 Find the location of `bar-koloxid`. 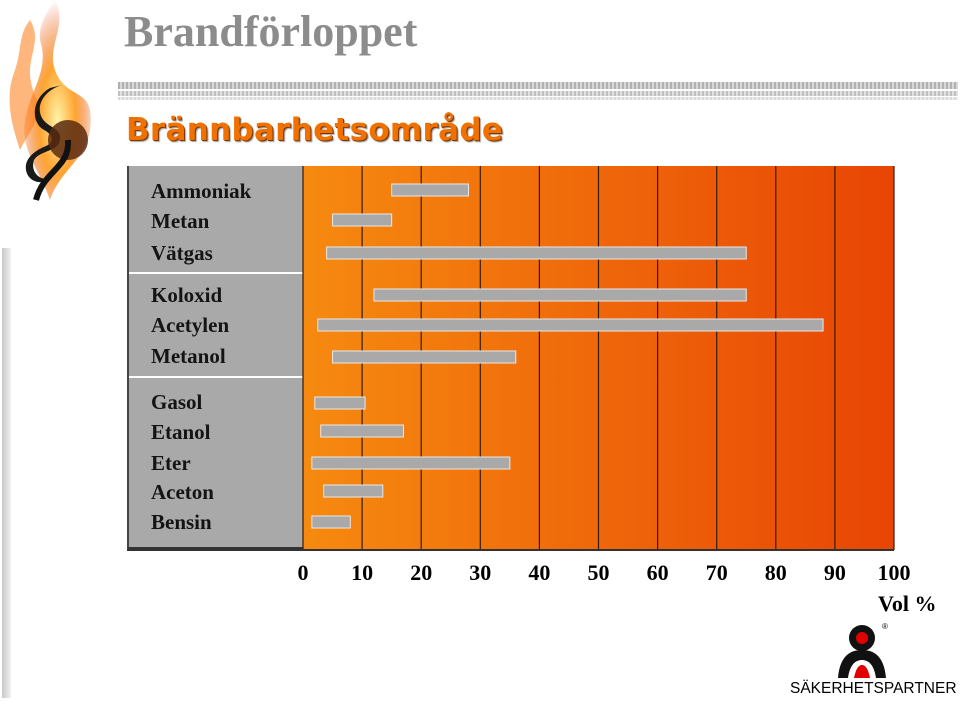

bar-koloxid is located at coordinates (560, 295).